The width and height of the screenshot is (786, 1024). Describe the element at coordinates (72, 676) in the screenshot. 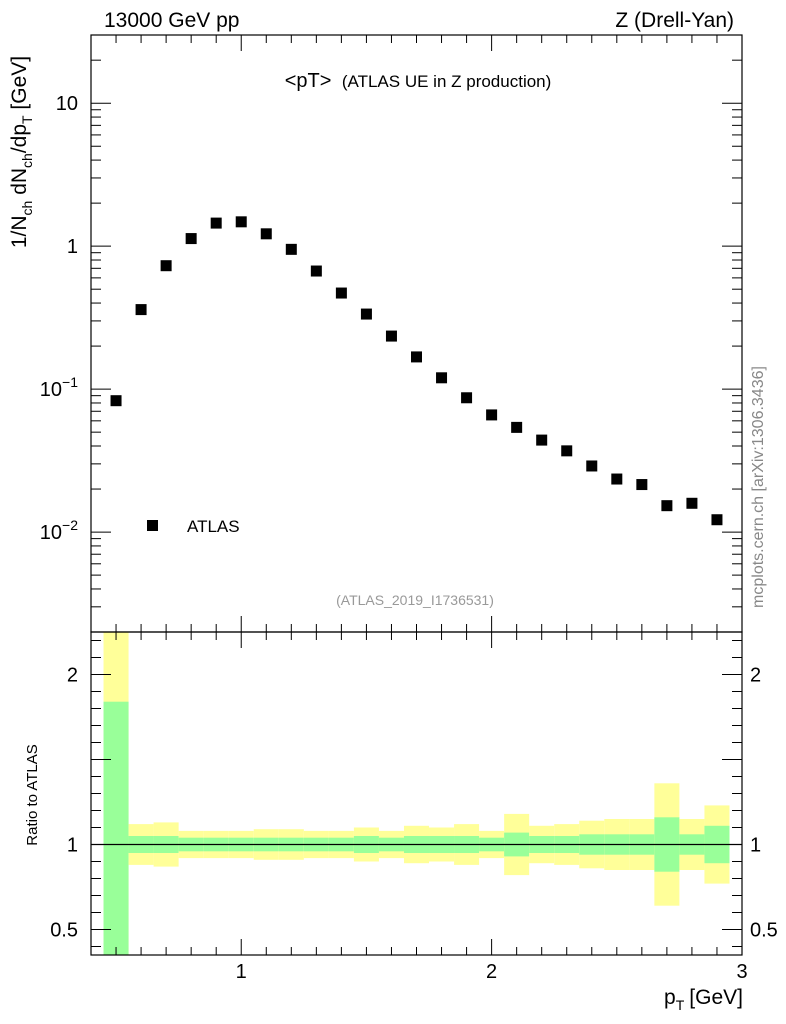

I see `lower-y-tick-label-left: 2` at that location.